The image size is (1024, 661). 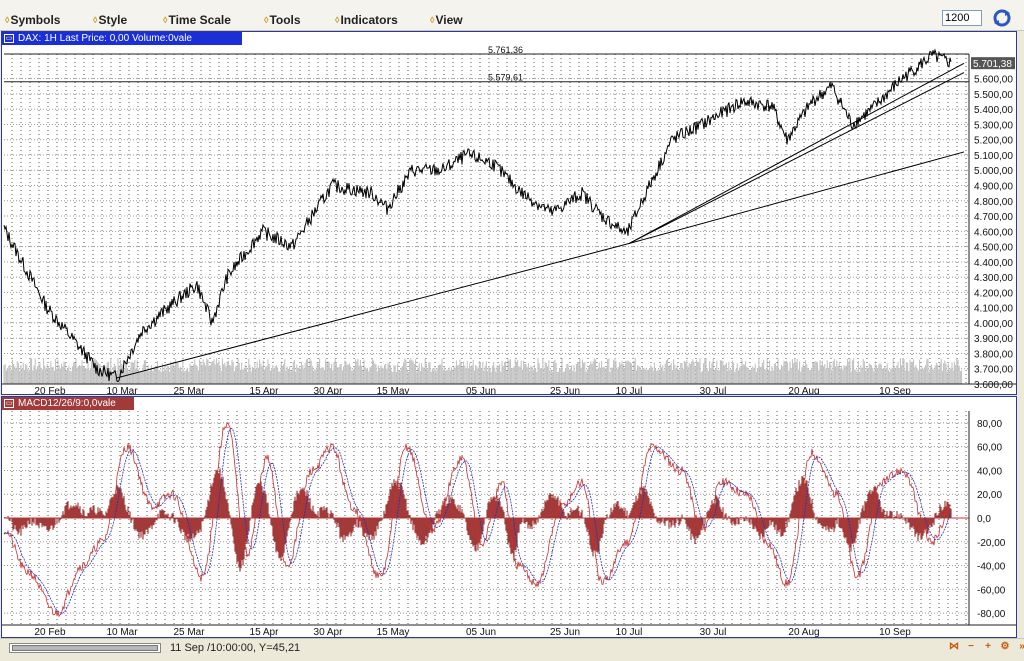 What do you see at coordinates (505, 78) in the screenshot?
I see `low-label: 5.579,61` at bounding box center [505, 78].